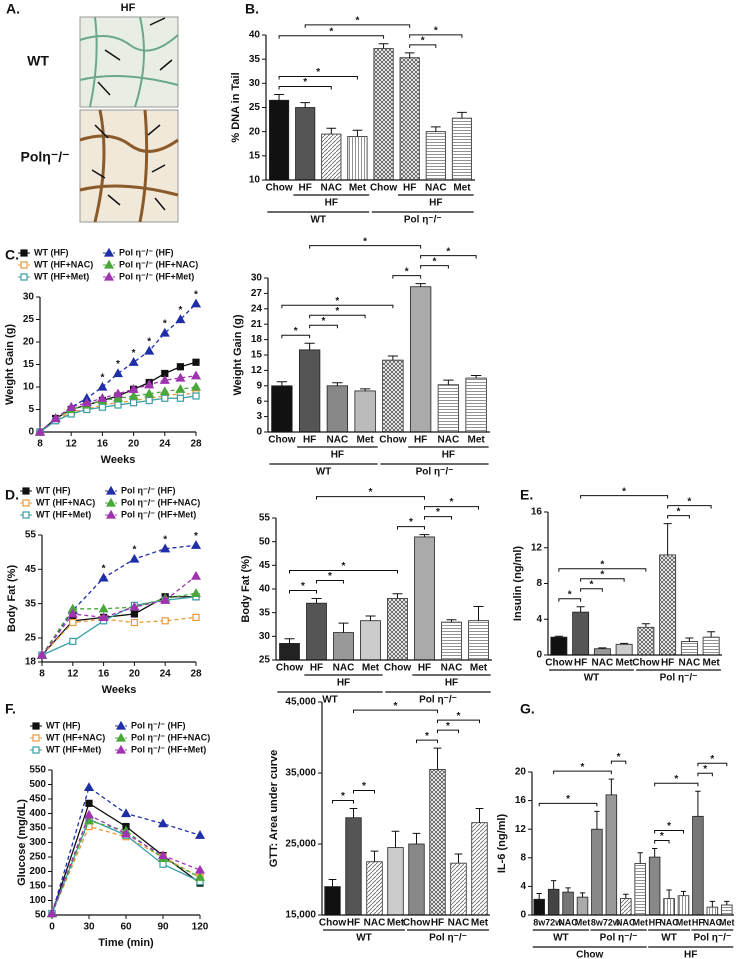  What do you see at coordinates (41, 915) in the screenshot?
I see `y-tick-label: 50` at bounding box center [41, 915].